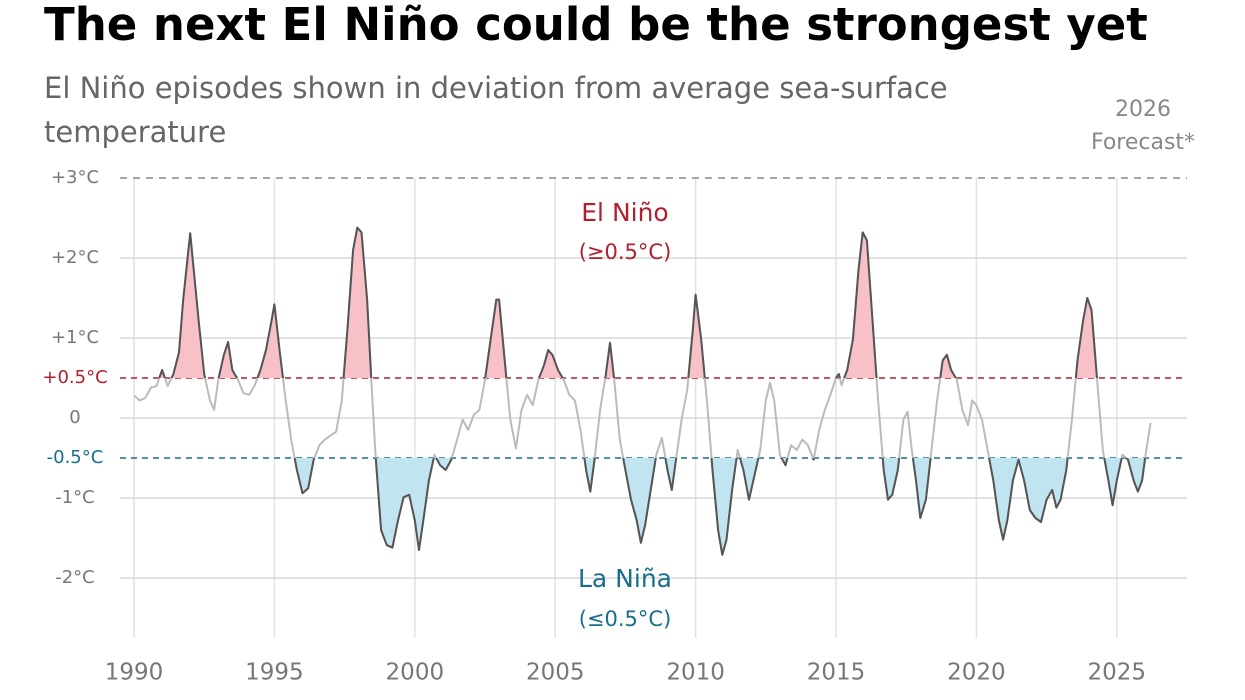 This screenshot has height=700, width=1245. Describe the element at coordinates (75, 177) in the screenshot. I see `y-tick-label: +3°C` at that location.